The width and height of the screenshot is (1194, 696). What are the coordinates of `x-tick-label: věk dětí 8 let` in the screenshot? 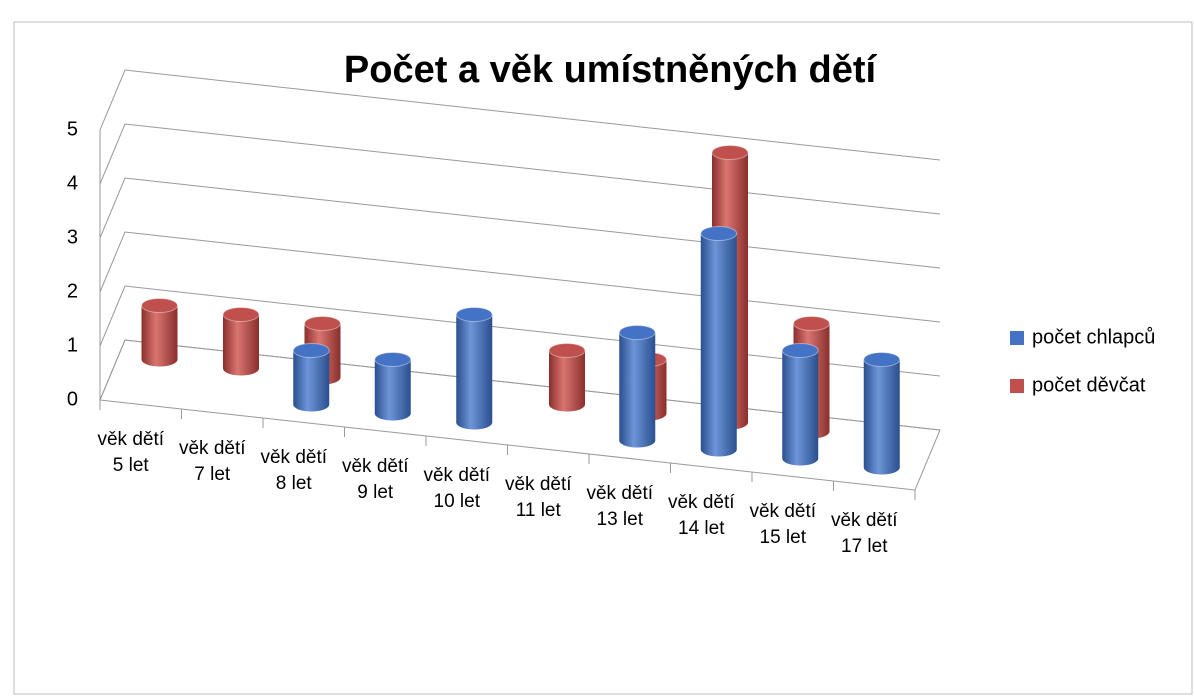 It's located at (294, 470).